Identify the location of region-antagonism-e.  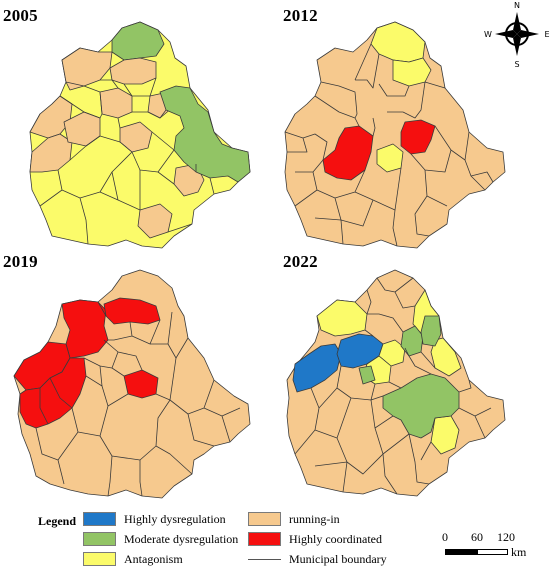
(446, 357).